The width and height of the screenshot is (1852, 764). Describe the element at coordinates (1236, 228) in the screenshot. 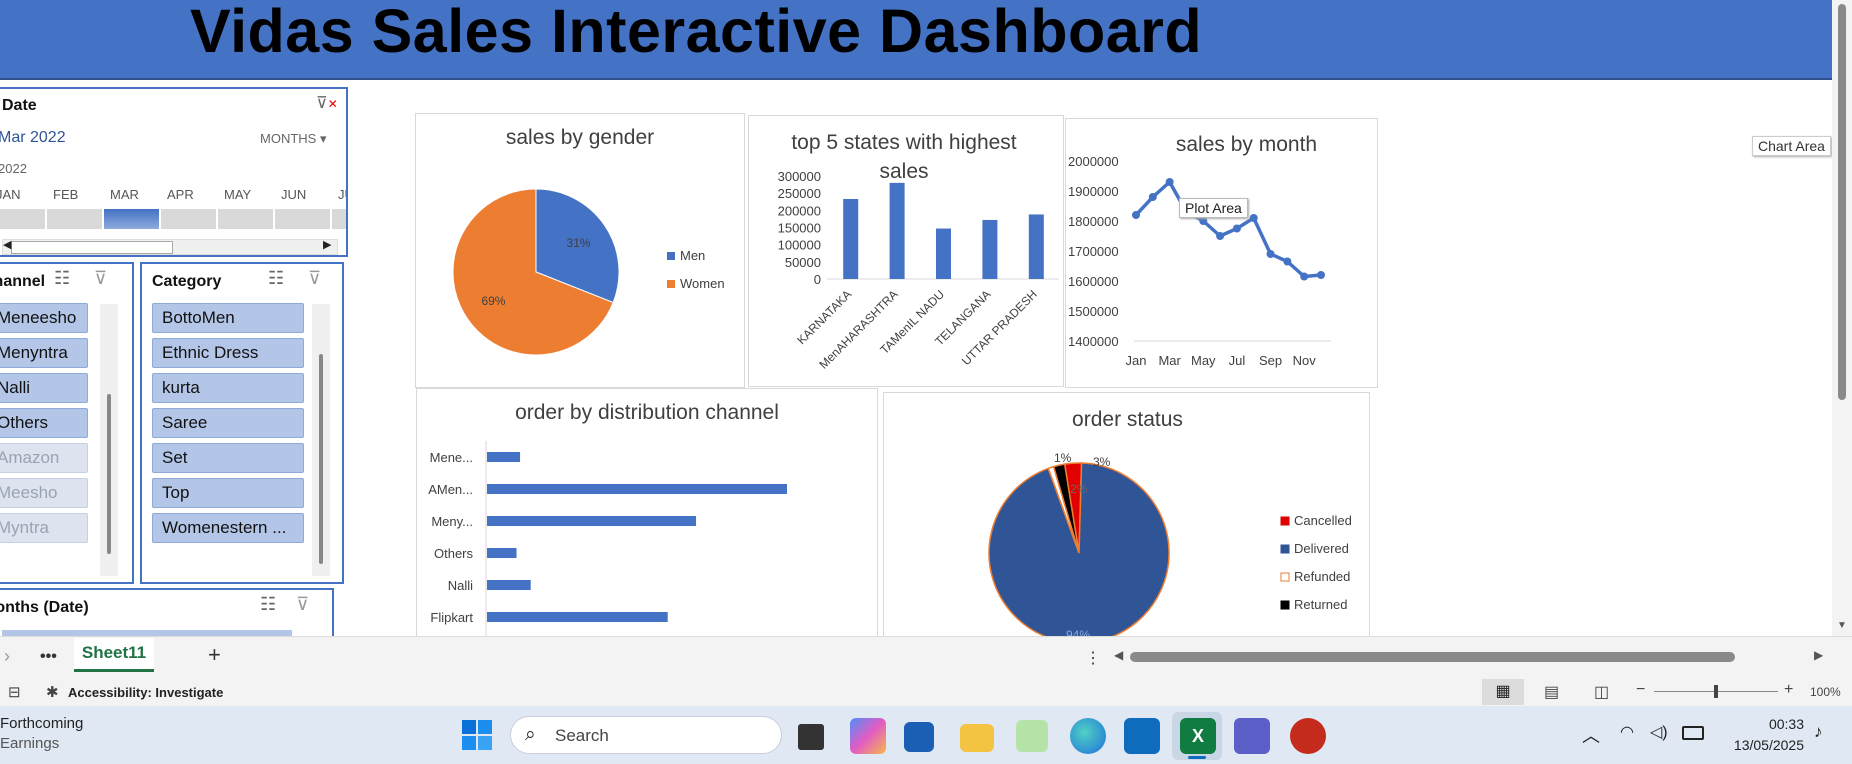

I see `data-point` at that location.